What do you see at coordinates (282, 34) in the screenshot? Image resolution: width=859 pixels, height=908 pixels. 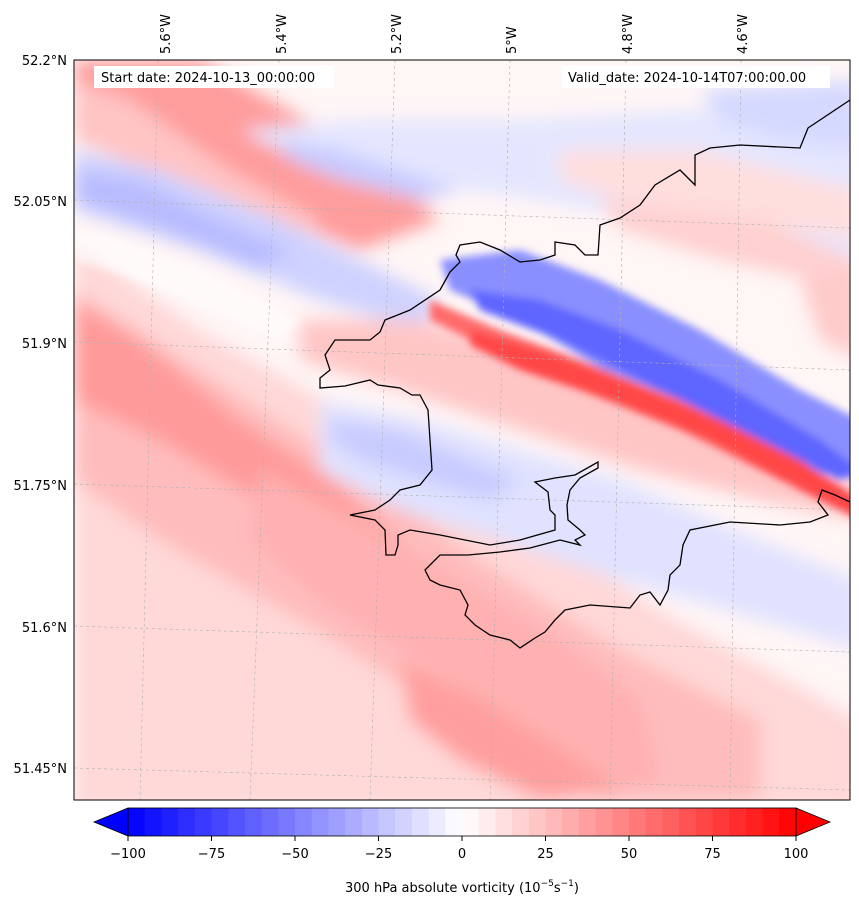 I see `lon-label: 5.4°W` at bounding box center [282, 34].